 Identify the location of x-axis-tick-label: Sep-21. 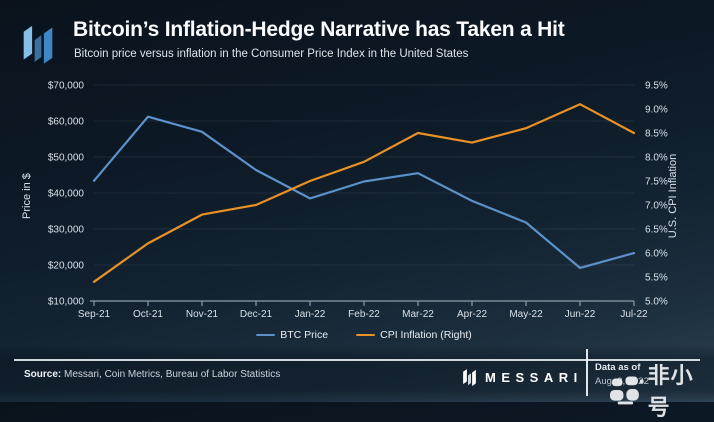
(94, 314).